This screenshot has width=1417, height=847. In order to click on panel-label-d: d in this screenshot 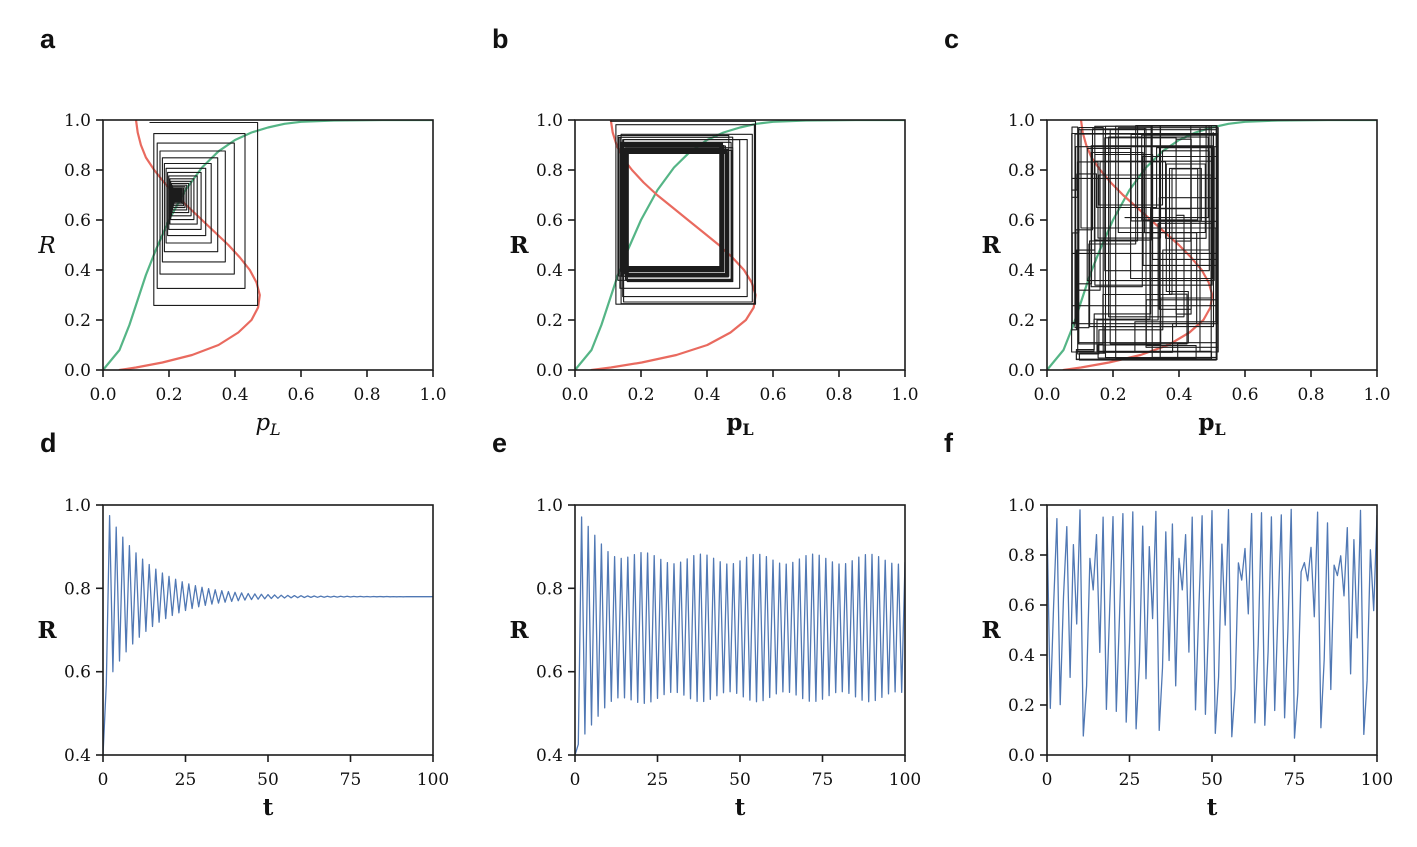, I will do `click(48, 443)`.